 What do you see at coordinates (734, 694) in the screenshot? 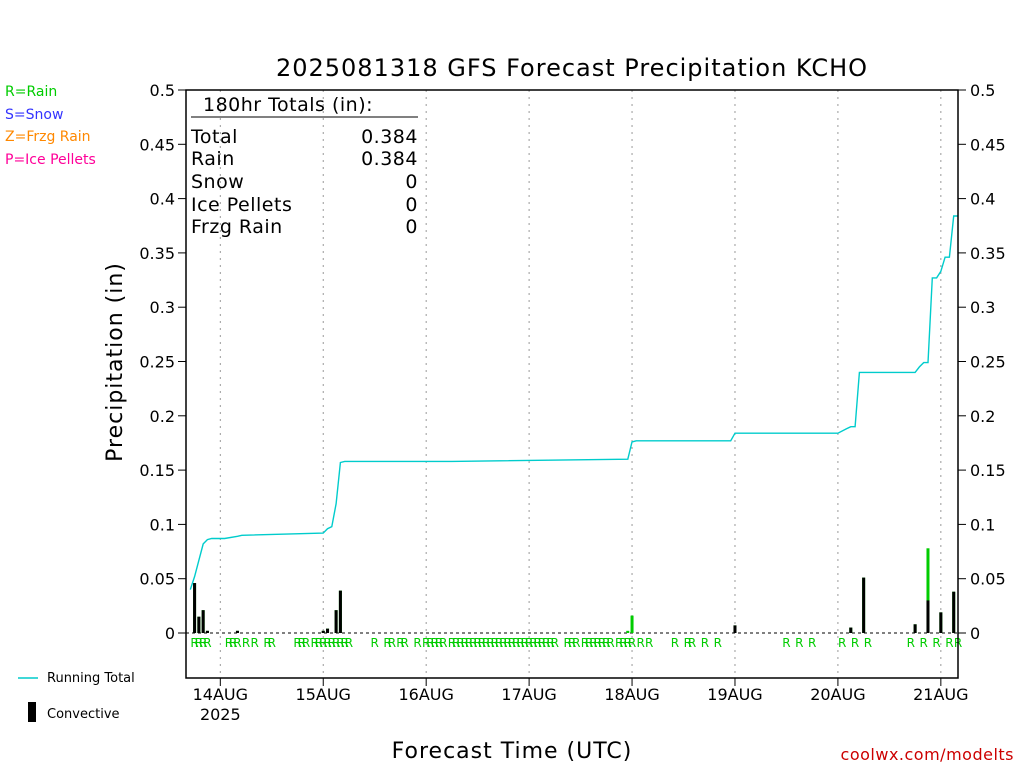
I see `x-tick-label: 19AUG` at bounding box center [734, 694].